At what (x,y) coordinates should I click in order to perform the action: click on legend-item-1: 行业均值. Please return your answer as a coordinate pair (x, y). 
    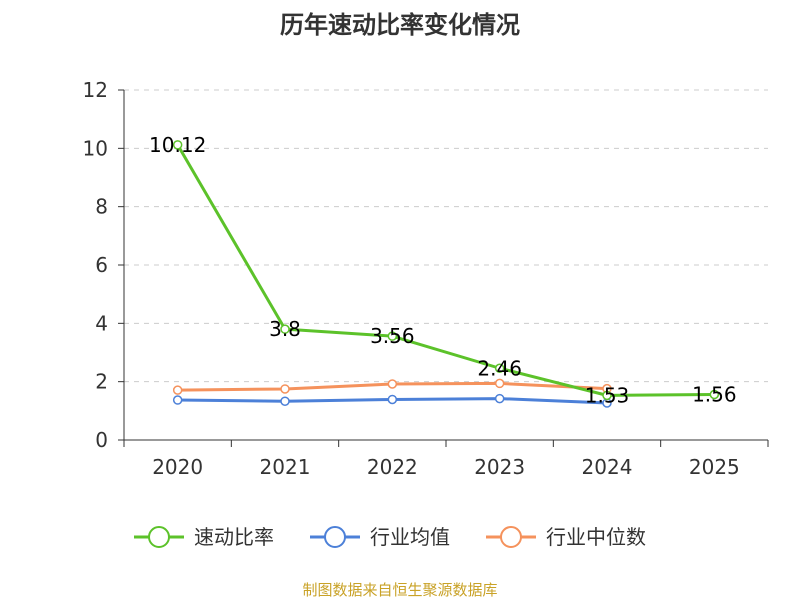
    Looking at the image, I should click on (380, 537).